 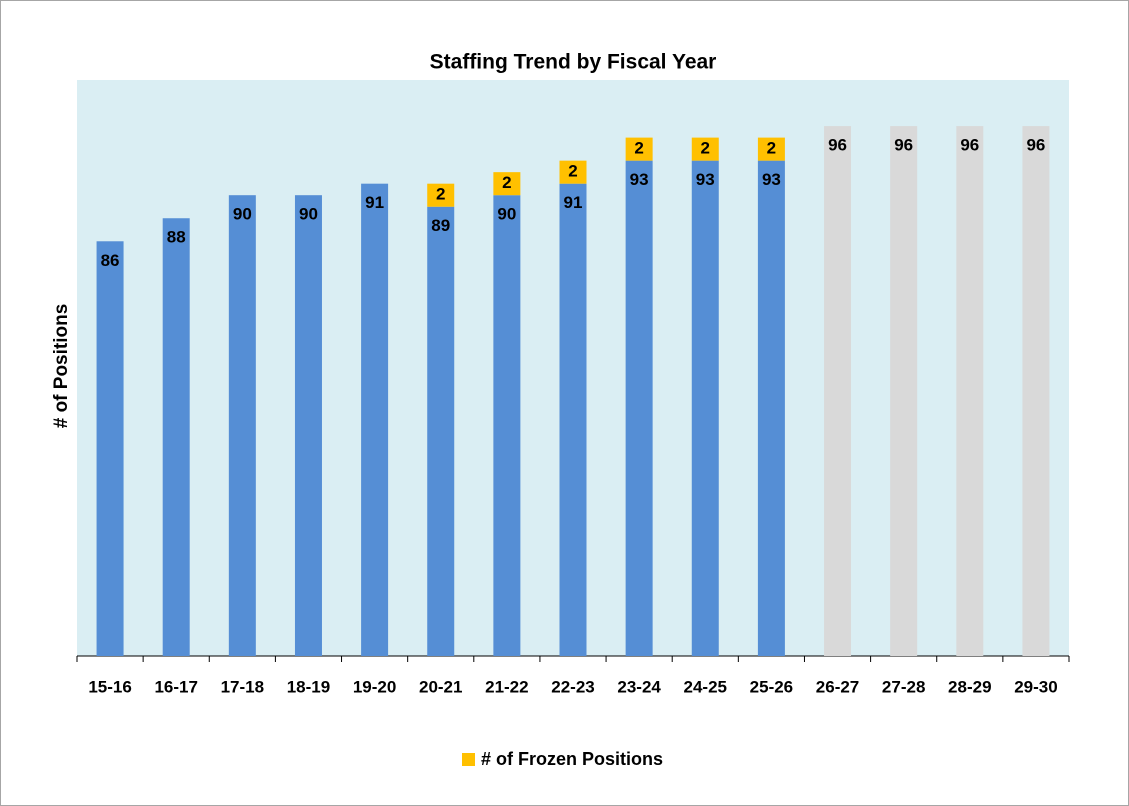 I want to click on data-label: 86, so click(x=110, y=260).